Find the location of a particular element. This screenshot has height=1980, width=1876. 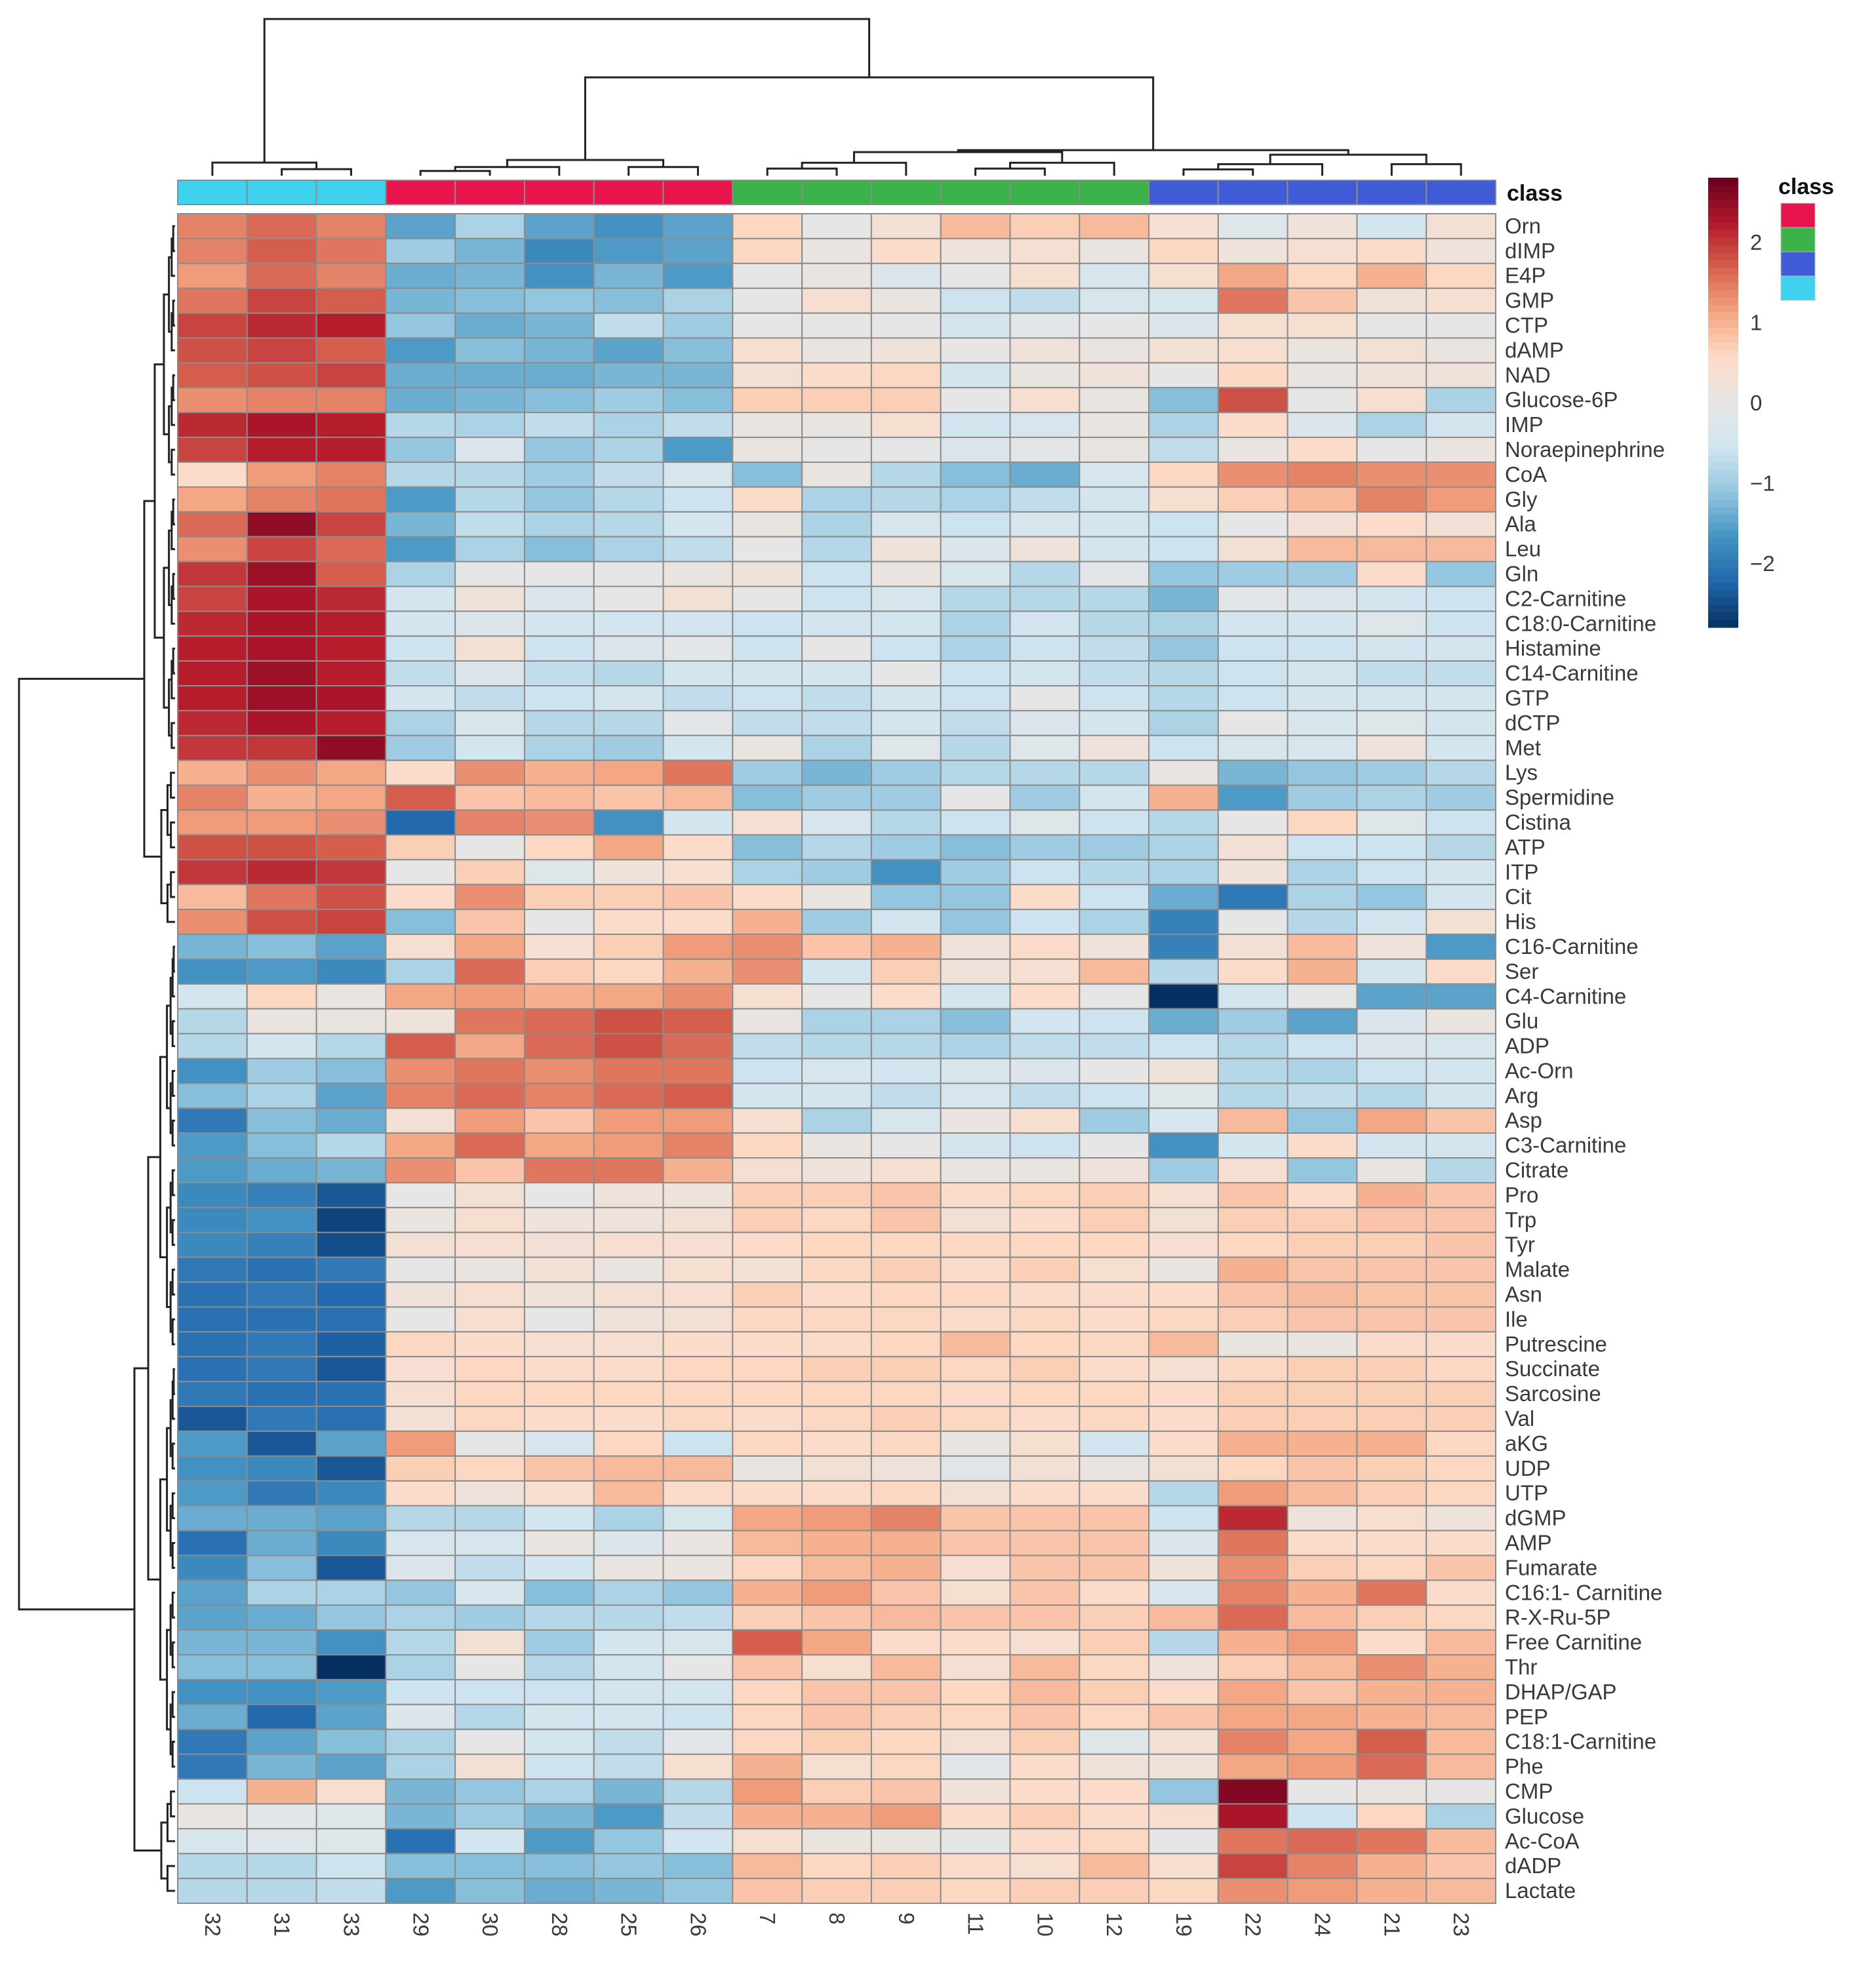

column-label: 32 is located at coordinates (213, 1925).